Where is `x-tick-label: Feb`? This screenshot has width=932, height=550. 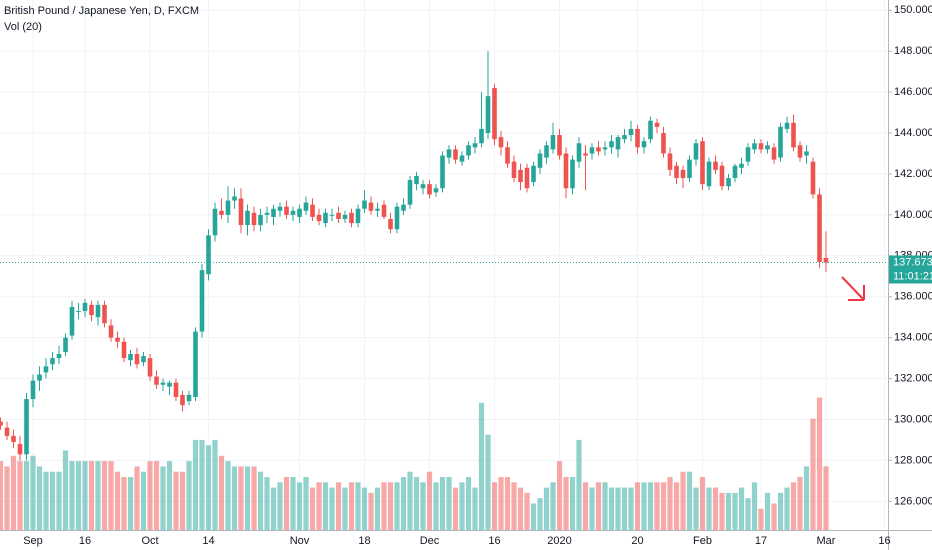
x-tick-label: Feb is located at coordinates (702, 541).